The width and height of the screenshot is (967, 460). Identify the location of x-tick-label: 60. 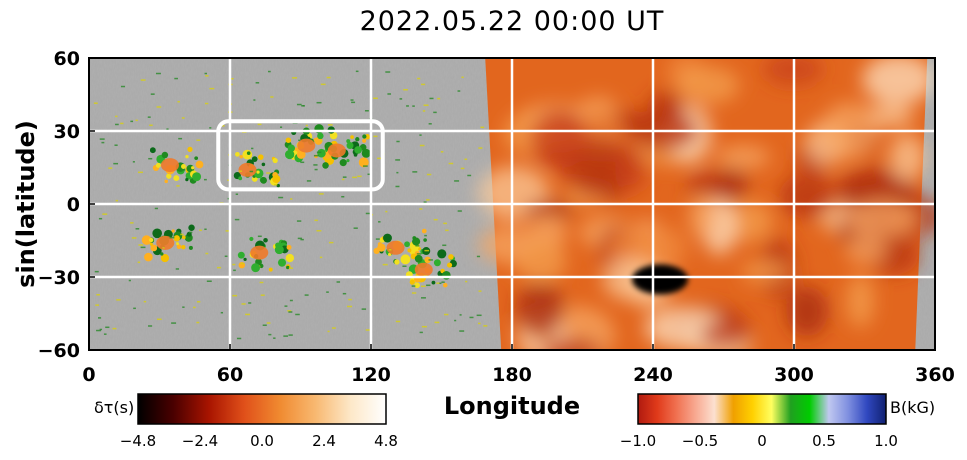
(230, 375).